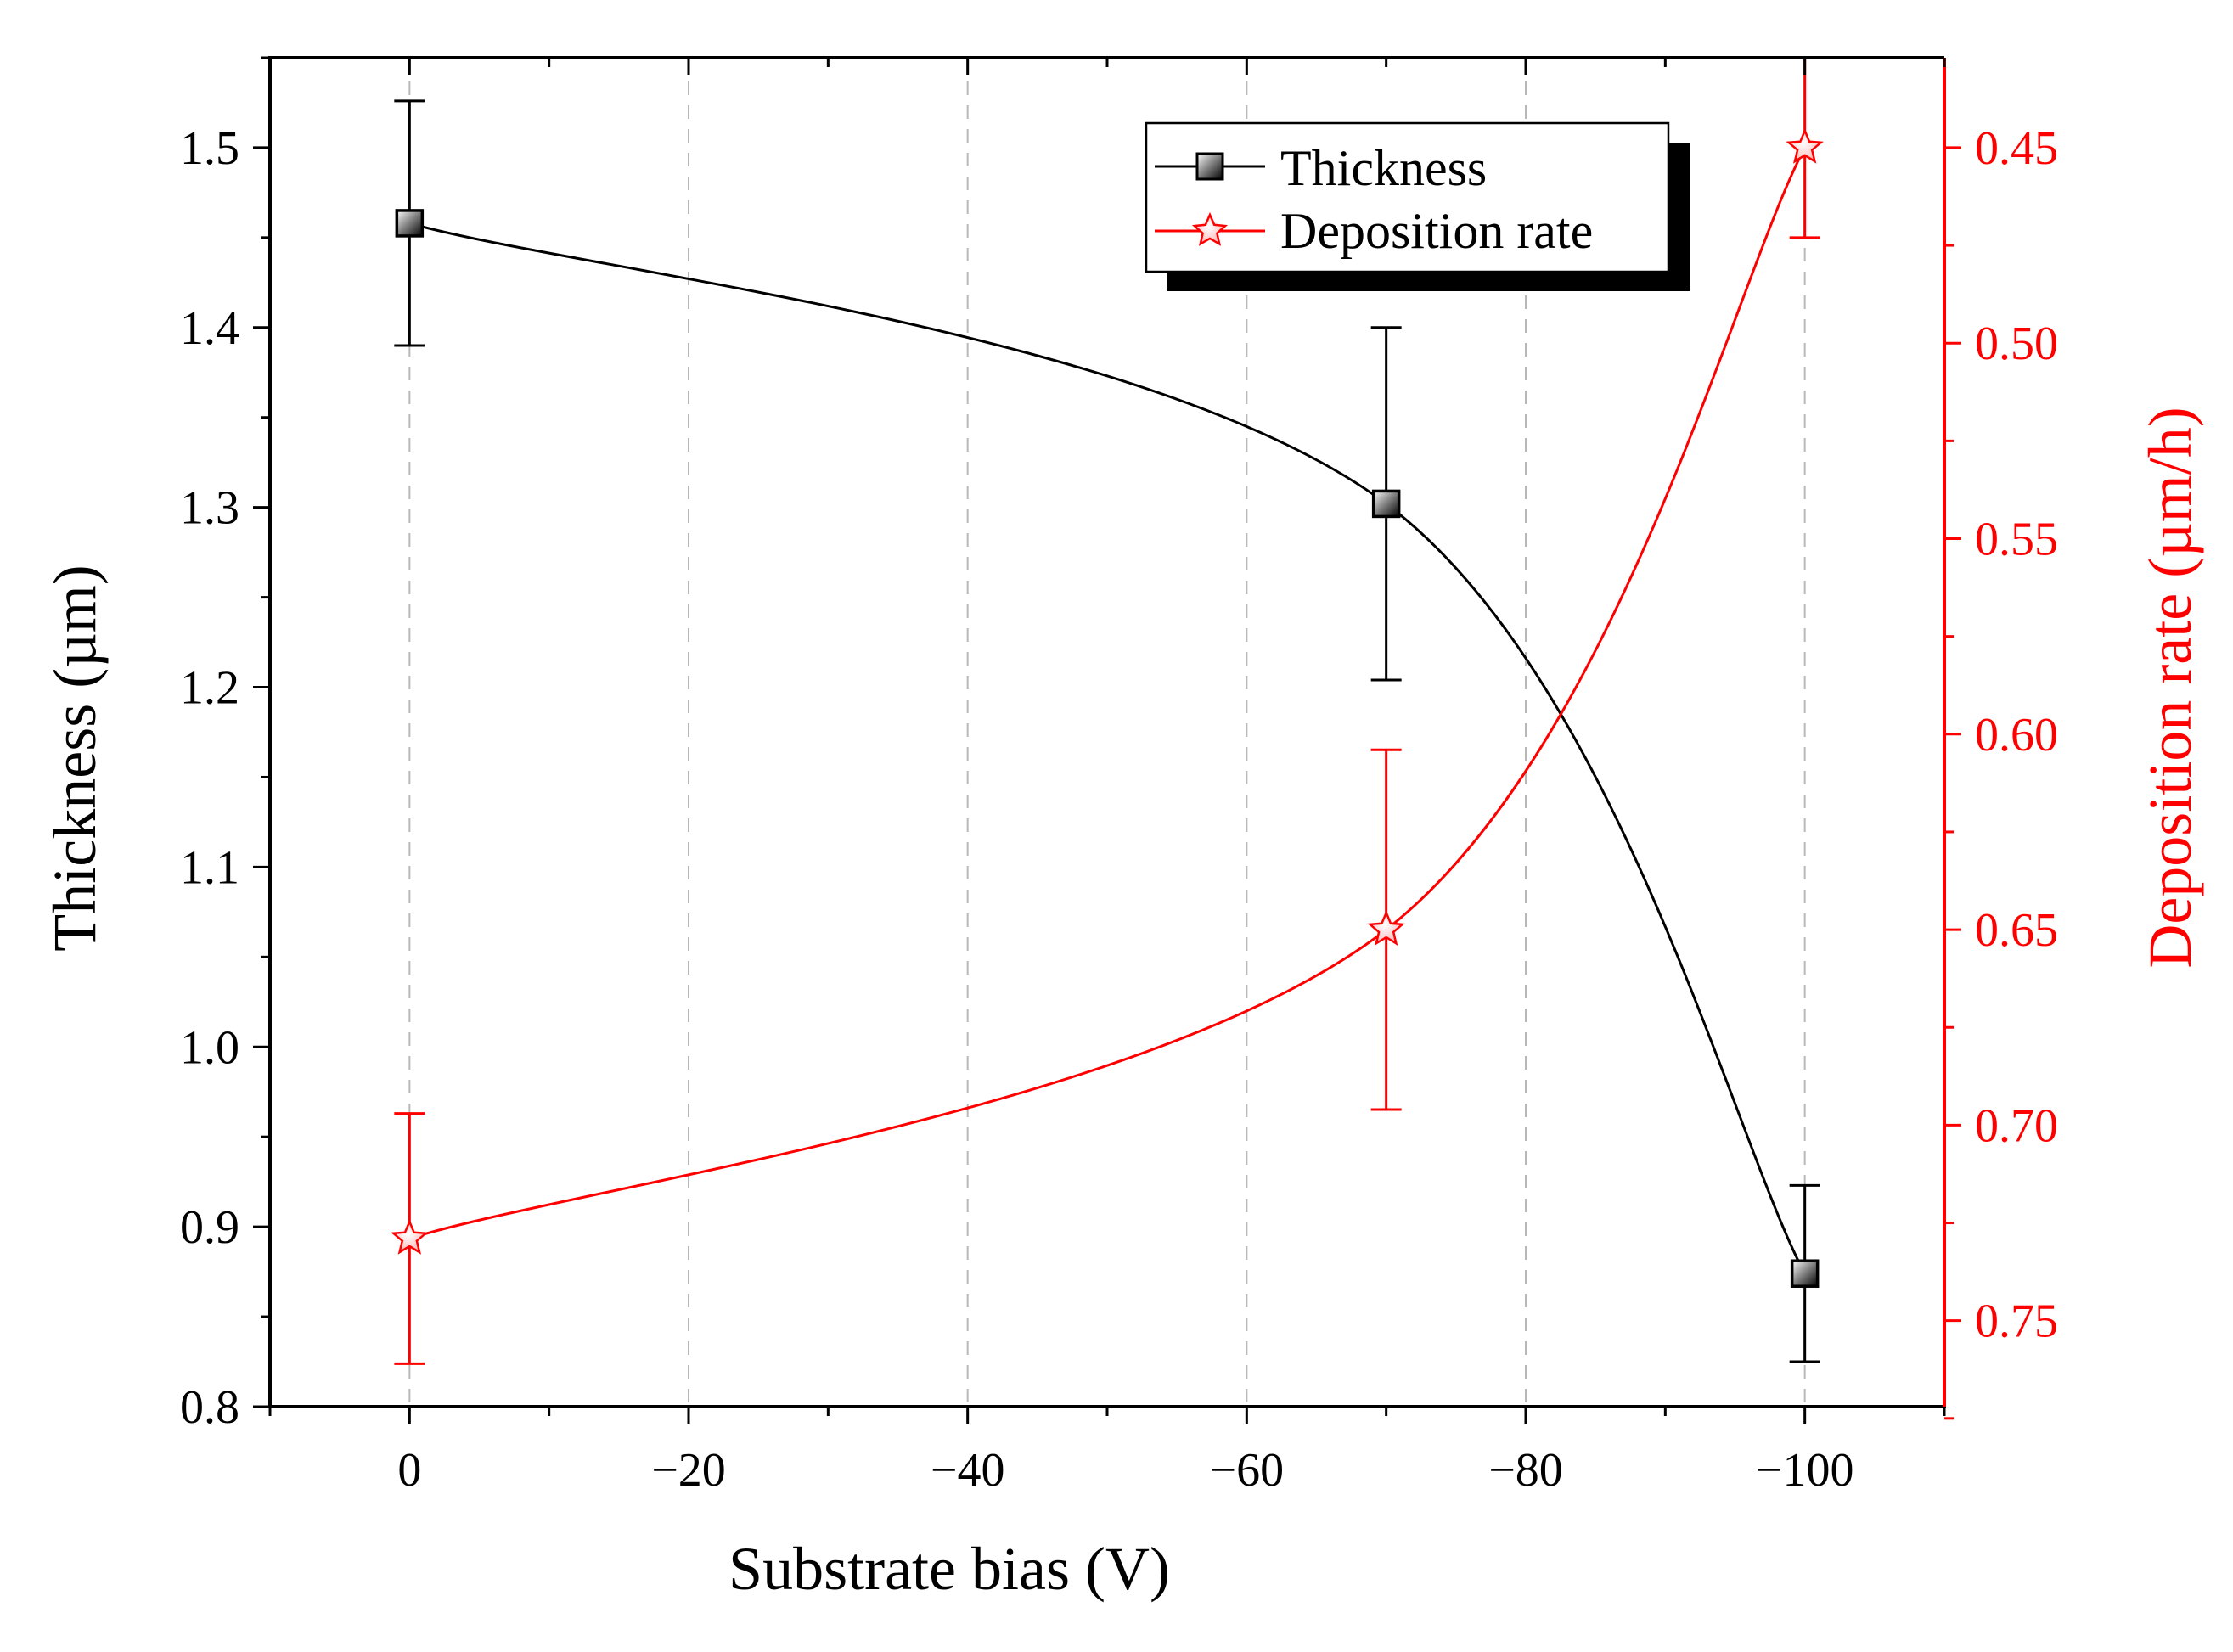 Image resolution: width=2233 pixels, height=1652 pixels. I want to click on x-tick-label-4: −80, so click(1525, 1470).